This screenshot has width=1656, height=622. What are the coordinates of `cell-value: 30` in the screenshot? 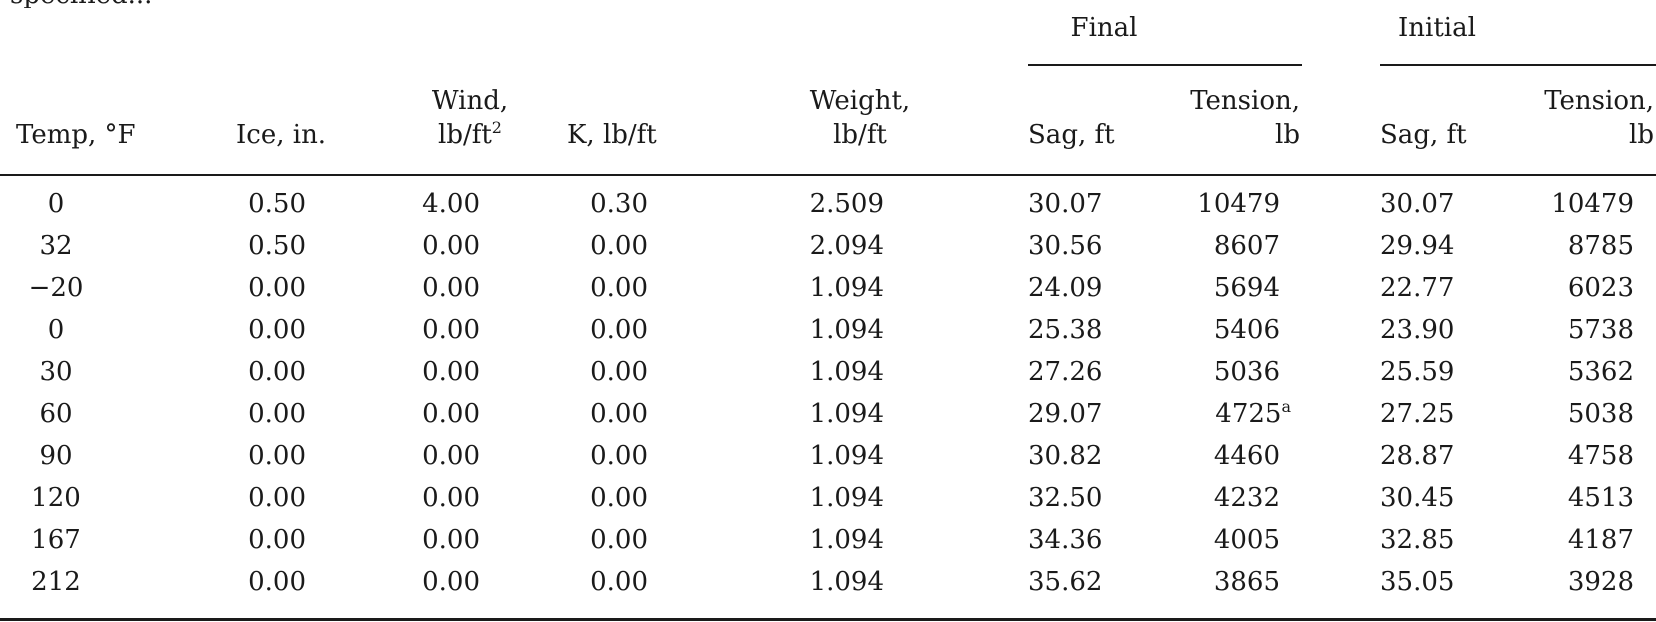 It's located at (56, 372).